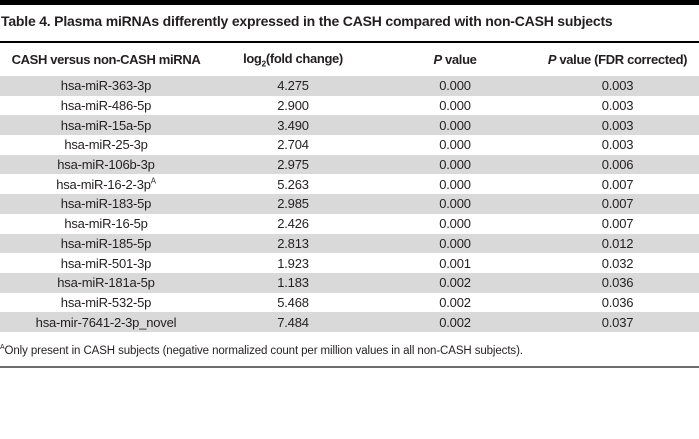 This screenshot has height=439, width=699. Describe the element at coordinates (349, 2) in the screenshot. I see `top-rule` at that location.